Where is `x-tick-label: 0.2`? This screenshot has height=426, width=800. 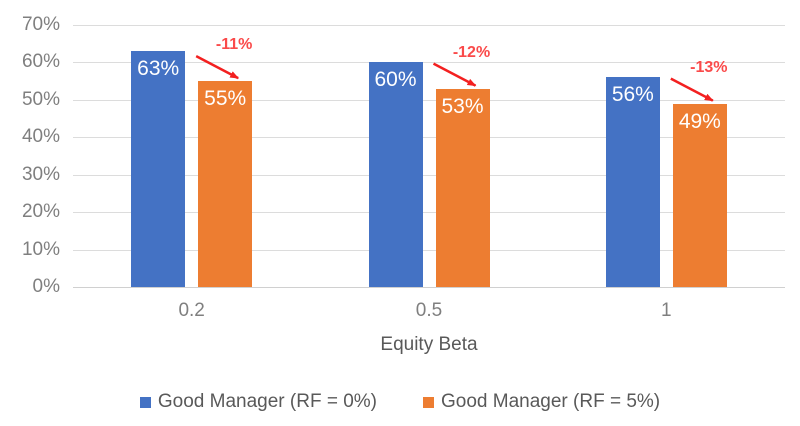
x-tick-label: 0.2 is located at coordinates (191, 310).